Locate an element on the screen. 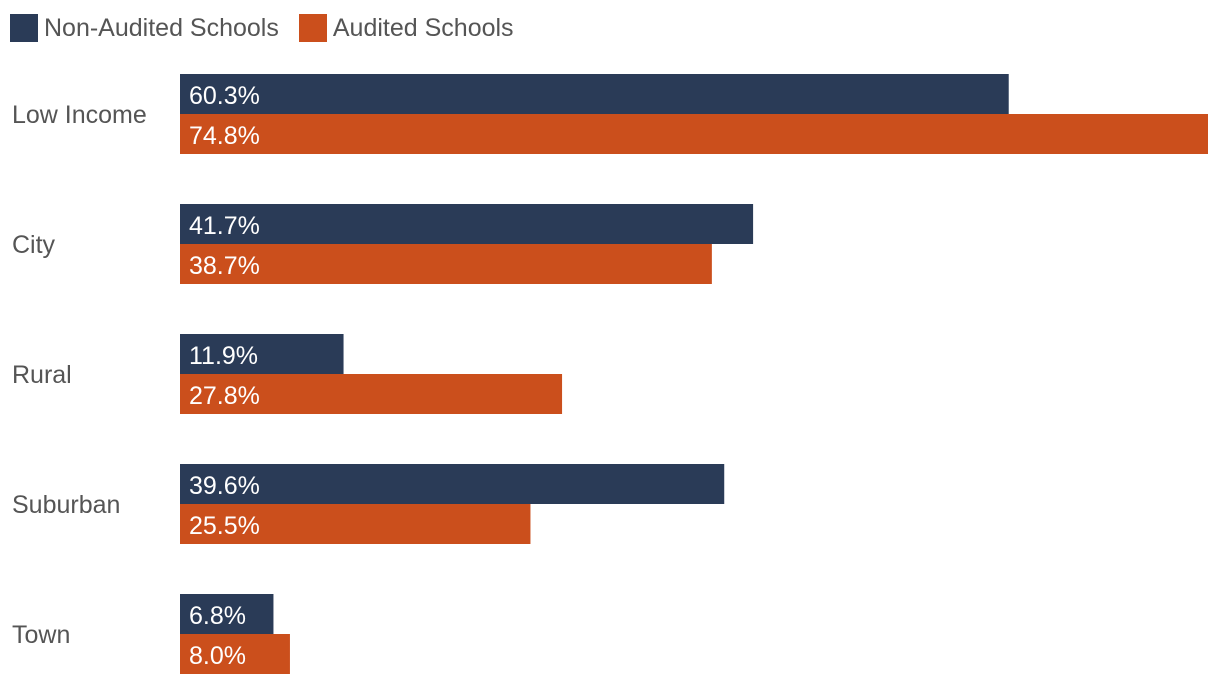 The image size is (1220, 684). legend-item-audited: Audited Schools is located at coordinates (406, 28).